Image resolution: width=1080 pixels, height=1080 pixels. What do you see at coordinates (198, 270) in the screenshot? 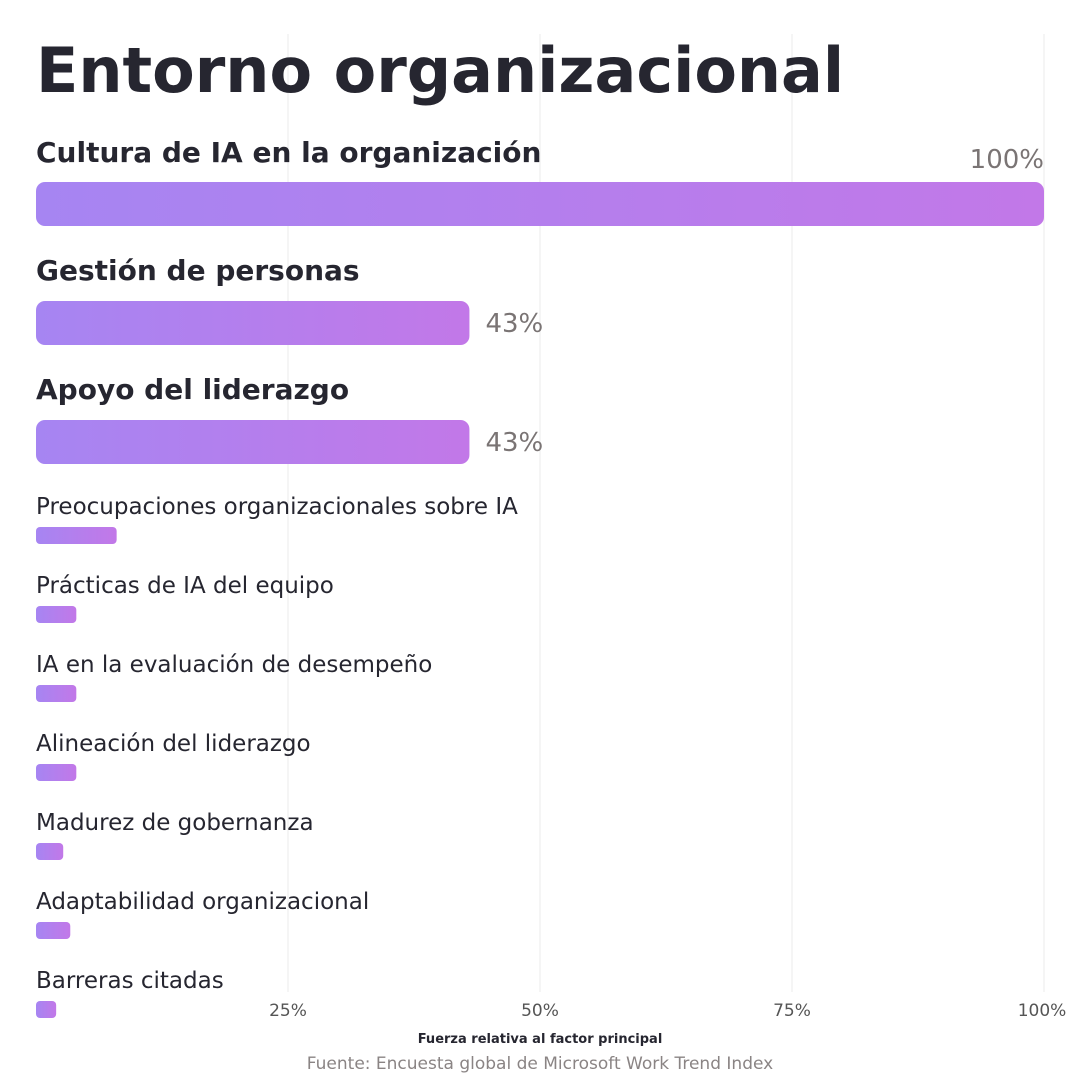
I see `category-label: Gestión de personas` at bounding box center [198, 270].